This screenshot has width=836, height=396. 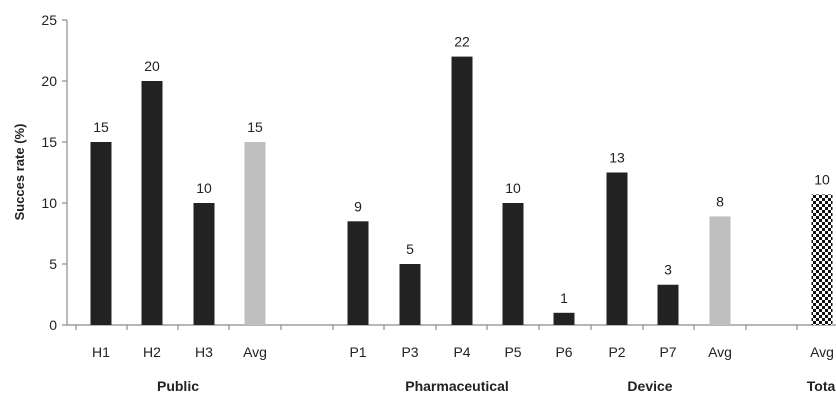 I want to click on data-label: 3, so click(x=668, y=270).